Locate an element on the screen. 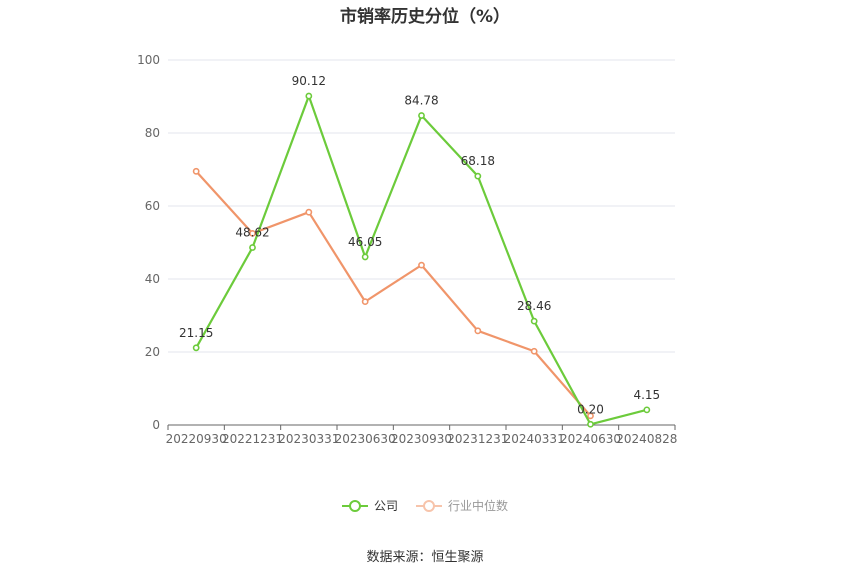 The image size is (850, 575). data-label: 84.78 is located at coordinates (421, 101).